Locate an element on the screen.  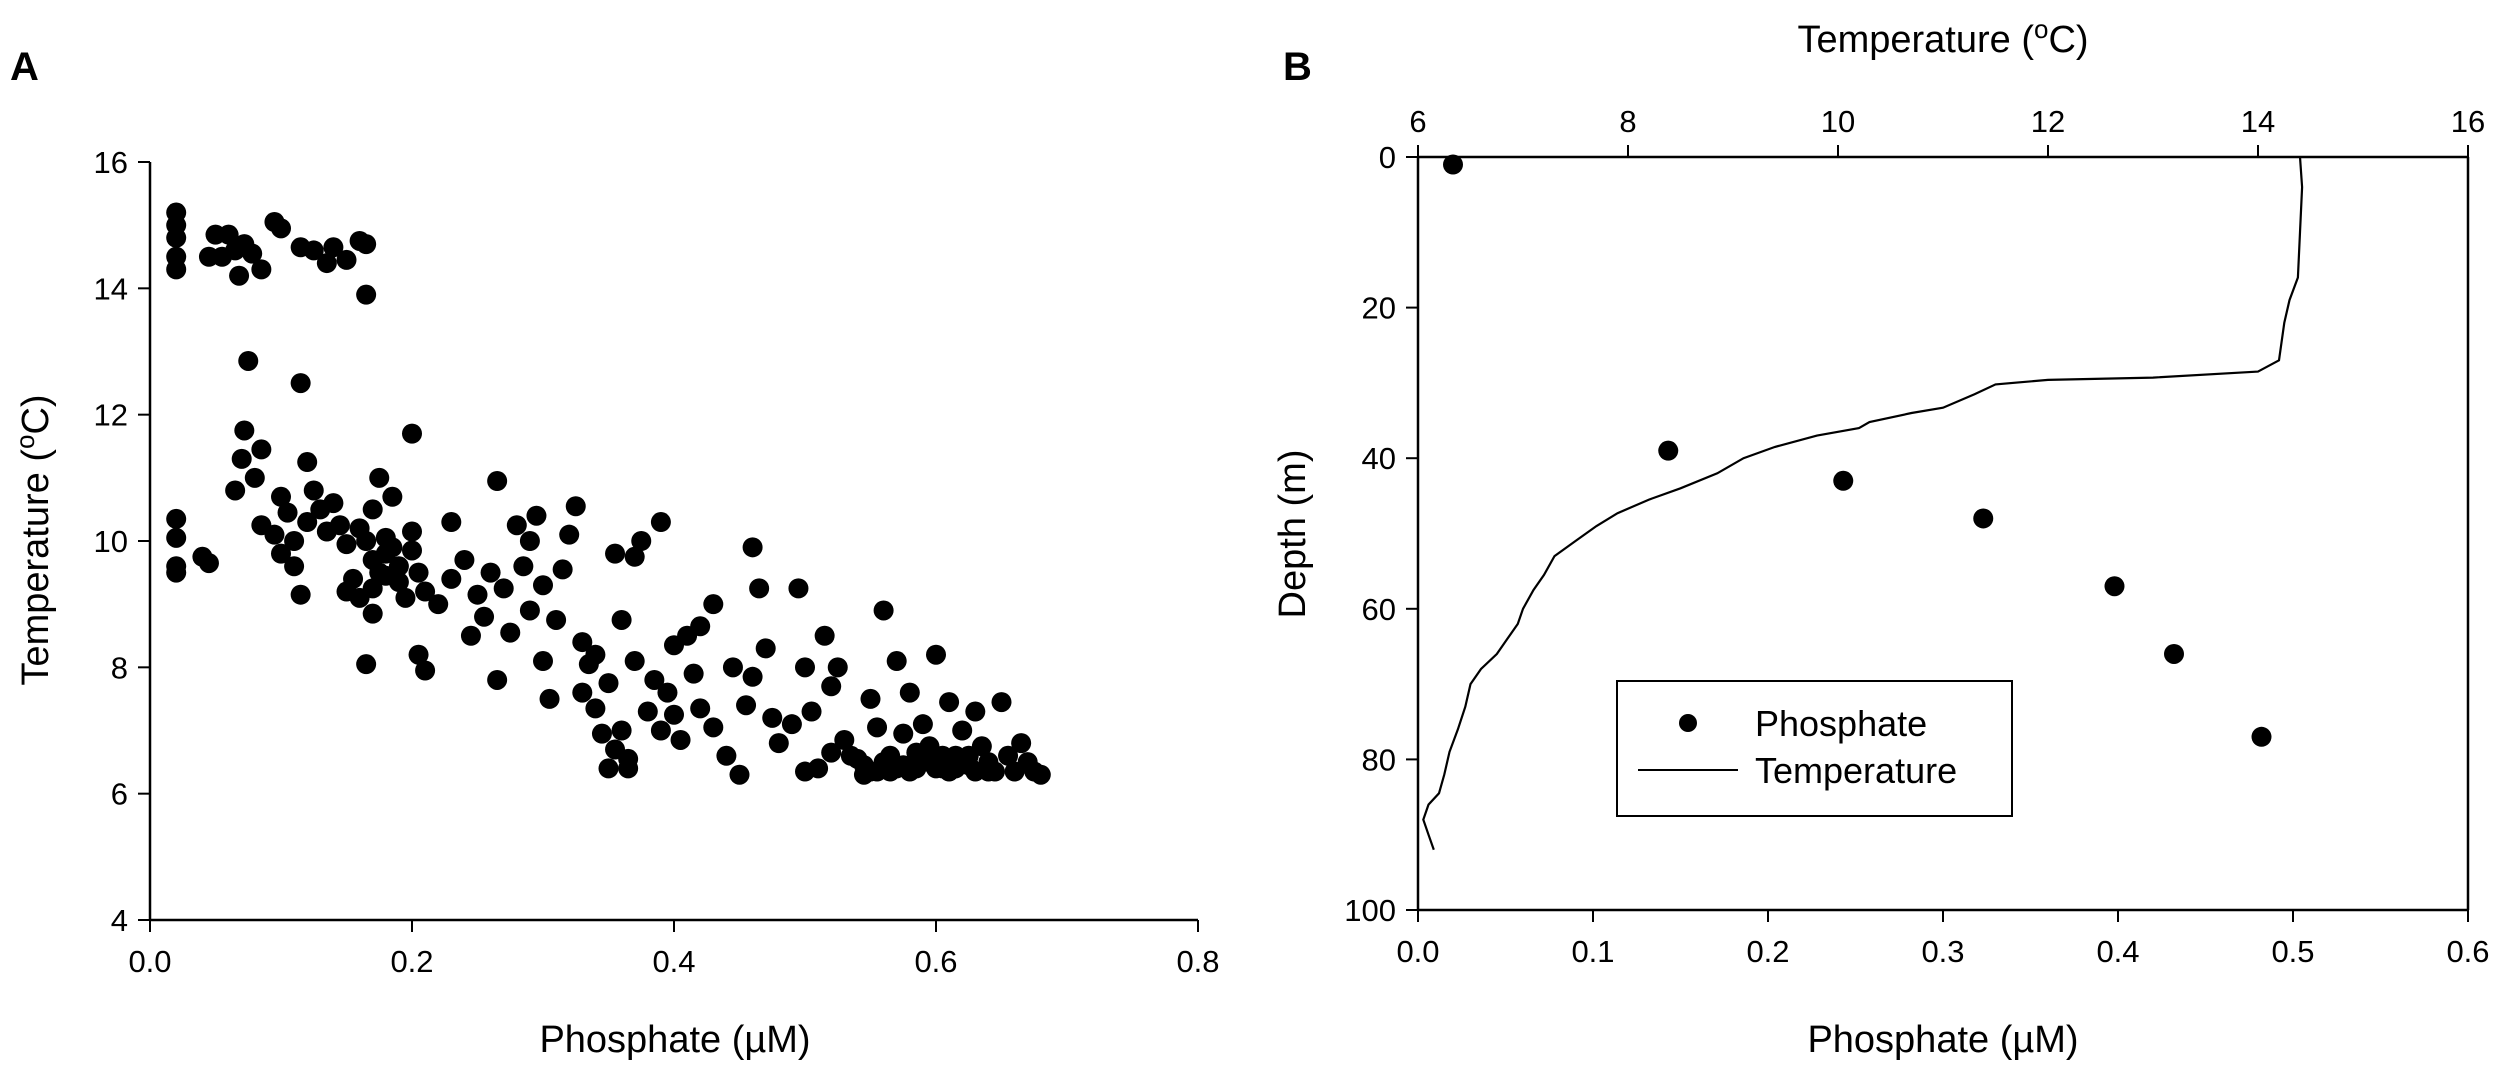
panel-b-y-tick-label: 100 is located at coordinates (1370, 910).